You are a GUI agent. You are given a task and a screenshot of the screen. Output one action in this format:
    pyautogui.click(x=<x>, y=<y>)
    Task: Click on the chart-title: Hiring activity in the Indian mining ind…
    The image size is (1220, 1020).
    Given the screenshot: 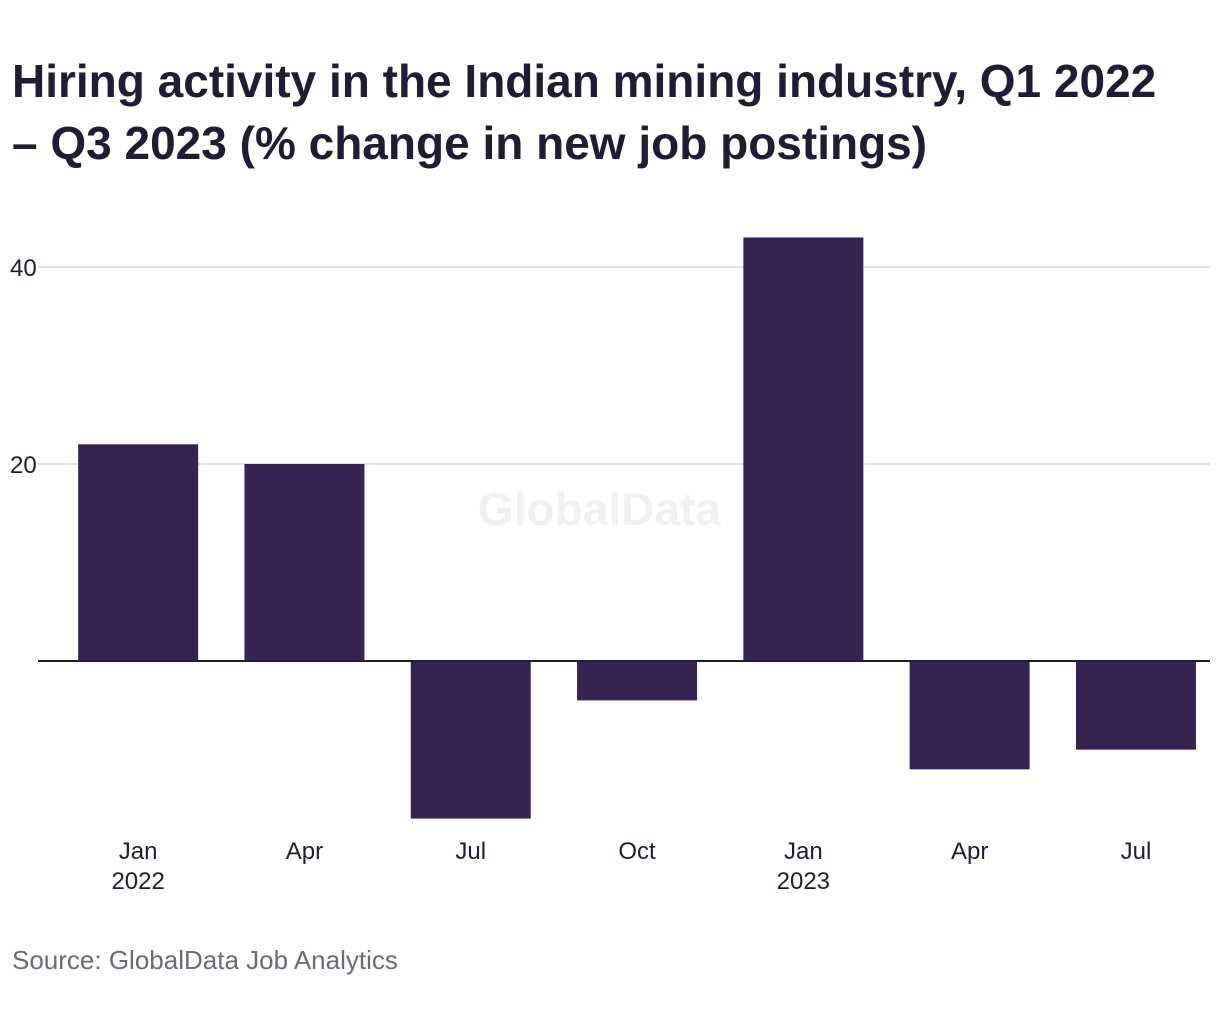 What is the action you would take?
    pyautogui.click(x=584, y=112)
    